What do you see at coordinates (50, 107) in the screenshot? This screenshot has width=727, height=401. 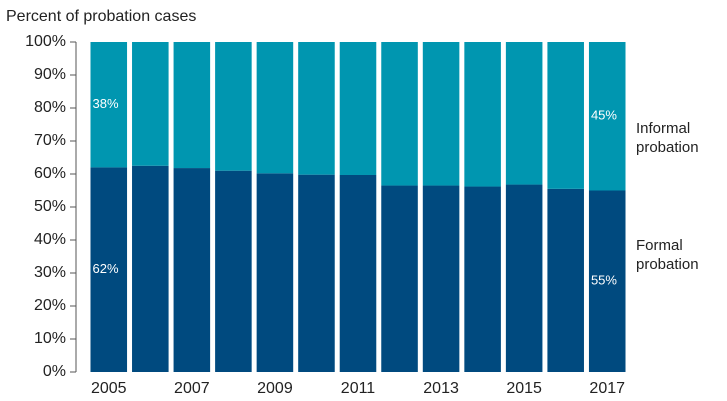 I see `y-tick-label: 80%` at bounding box center [50, 107].